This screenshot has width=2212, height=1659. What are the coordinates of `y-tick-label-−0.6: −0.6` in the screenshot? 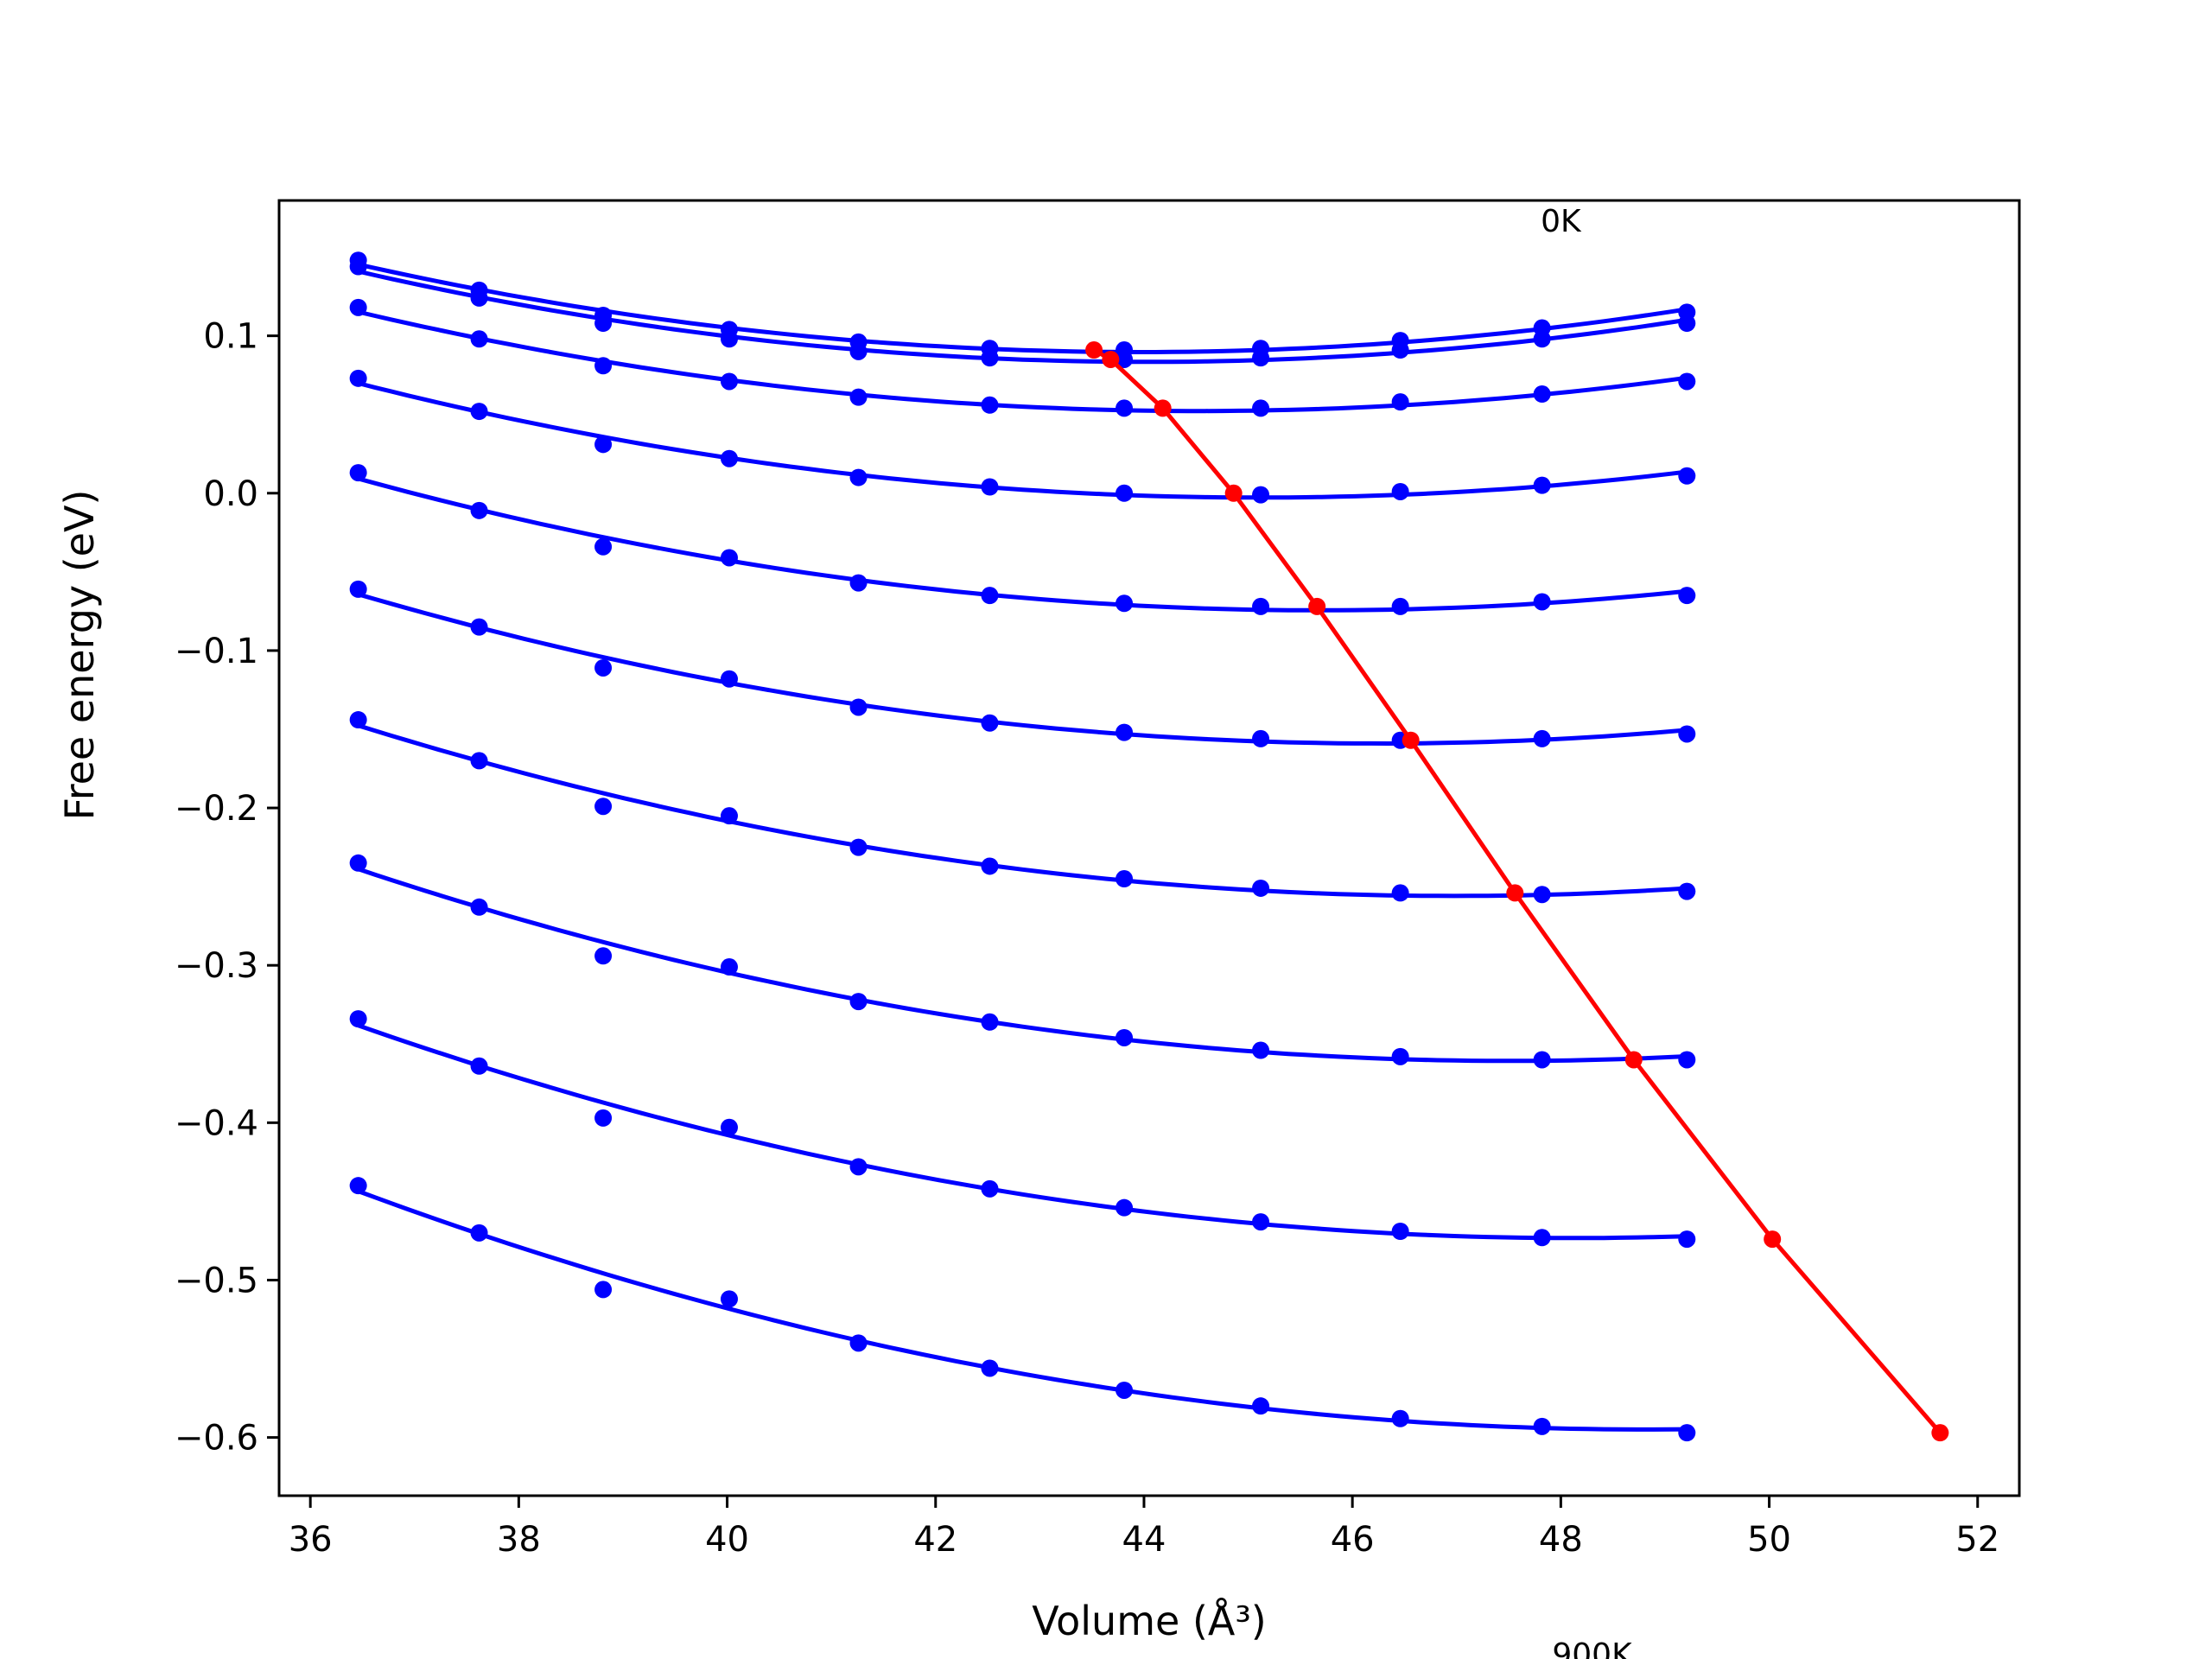 It's located at (216, 1439).